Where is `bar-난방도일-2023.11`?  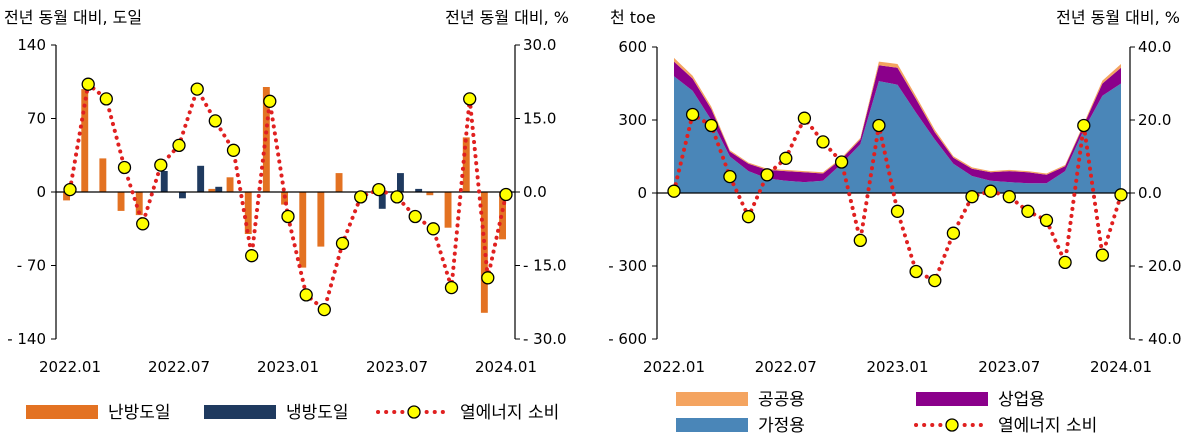
bar-난방도일-2023.11 is located at coordinates (466, 164).